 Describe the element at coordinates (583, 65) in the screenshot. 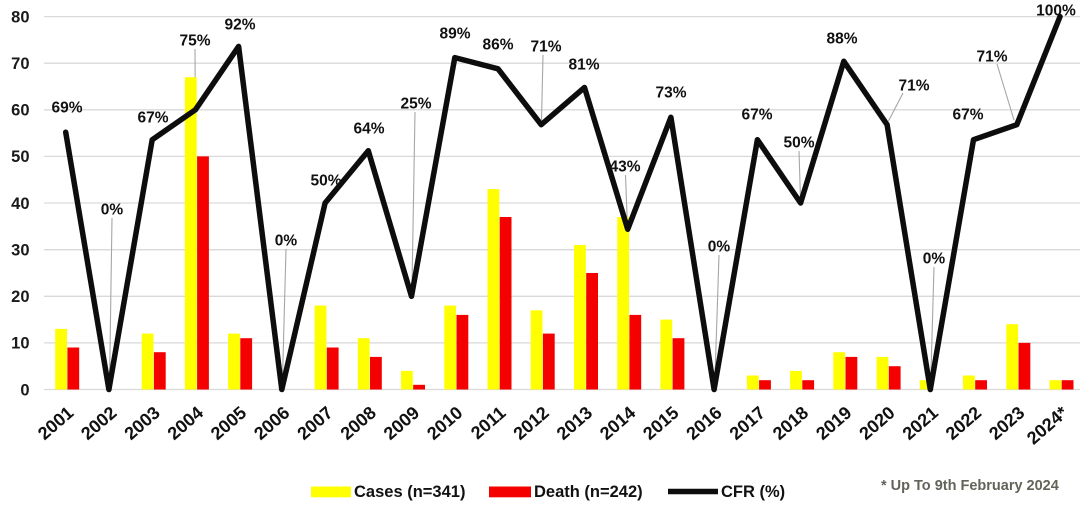

I see `svg-text: 81%` at that location.